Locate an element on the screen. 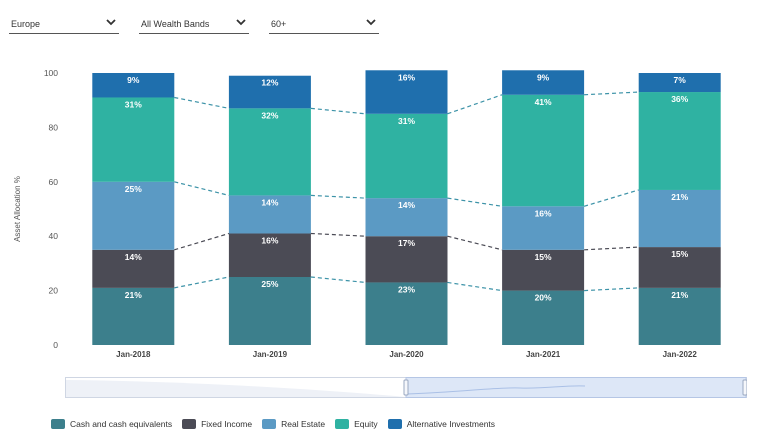  navigator-selected-range is located at coordinates (576, 387).